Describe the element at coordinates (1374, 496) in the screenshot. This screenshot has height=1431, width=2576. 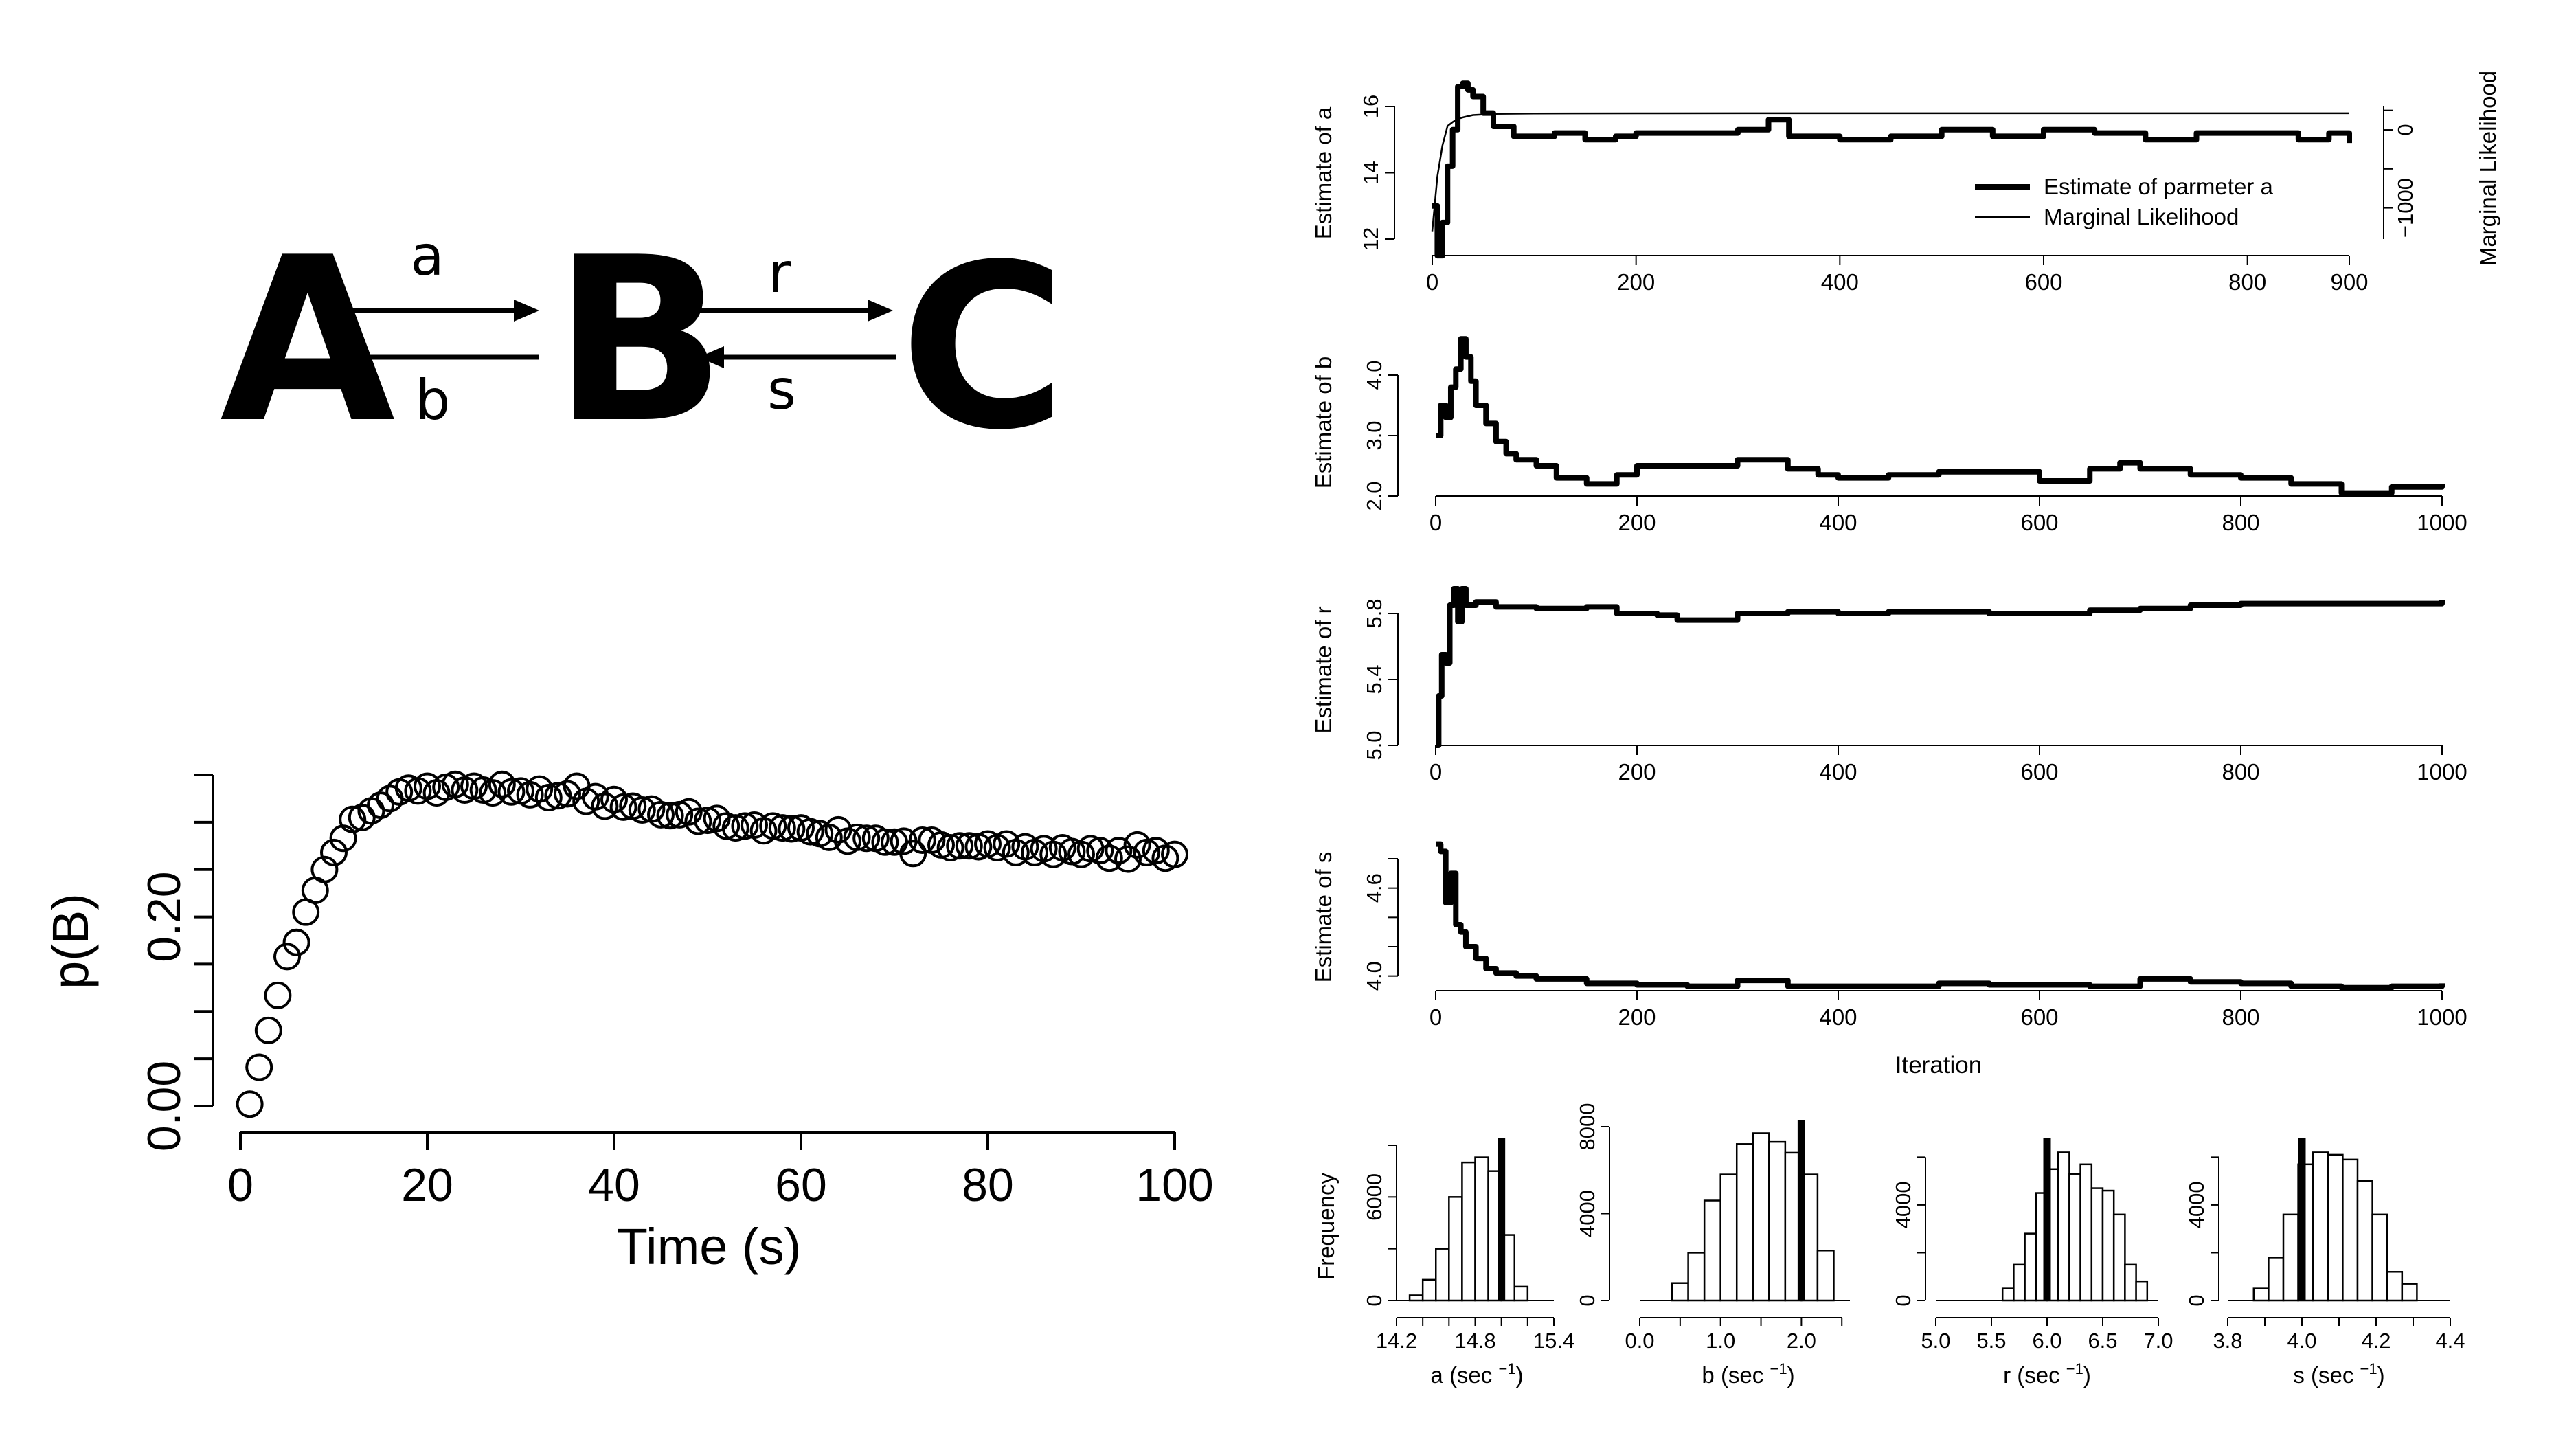
I see `trace-b-y-tick-label: 2.0` at that location.